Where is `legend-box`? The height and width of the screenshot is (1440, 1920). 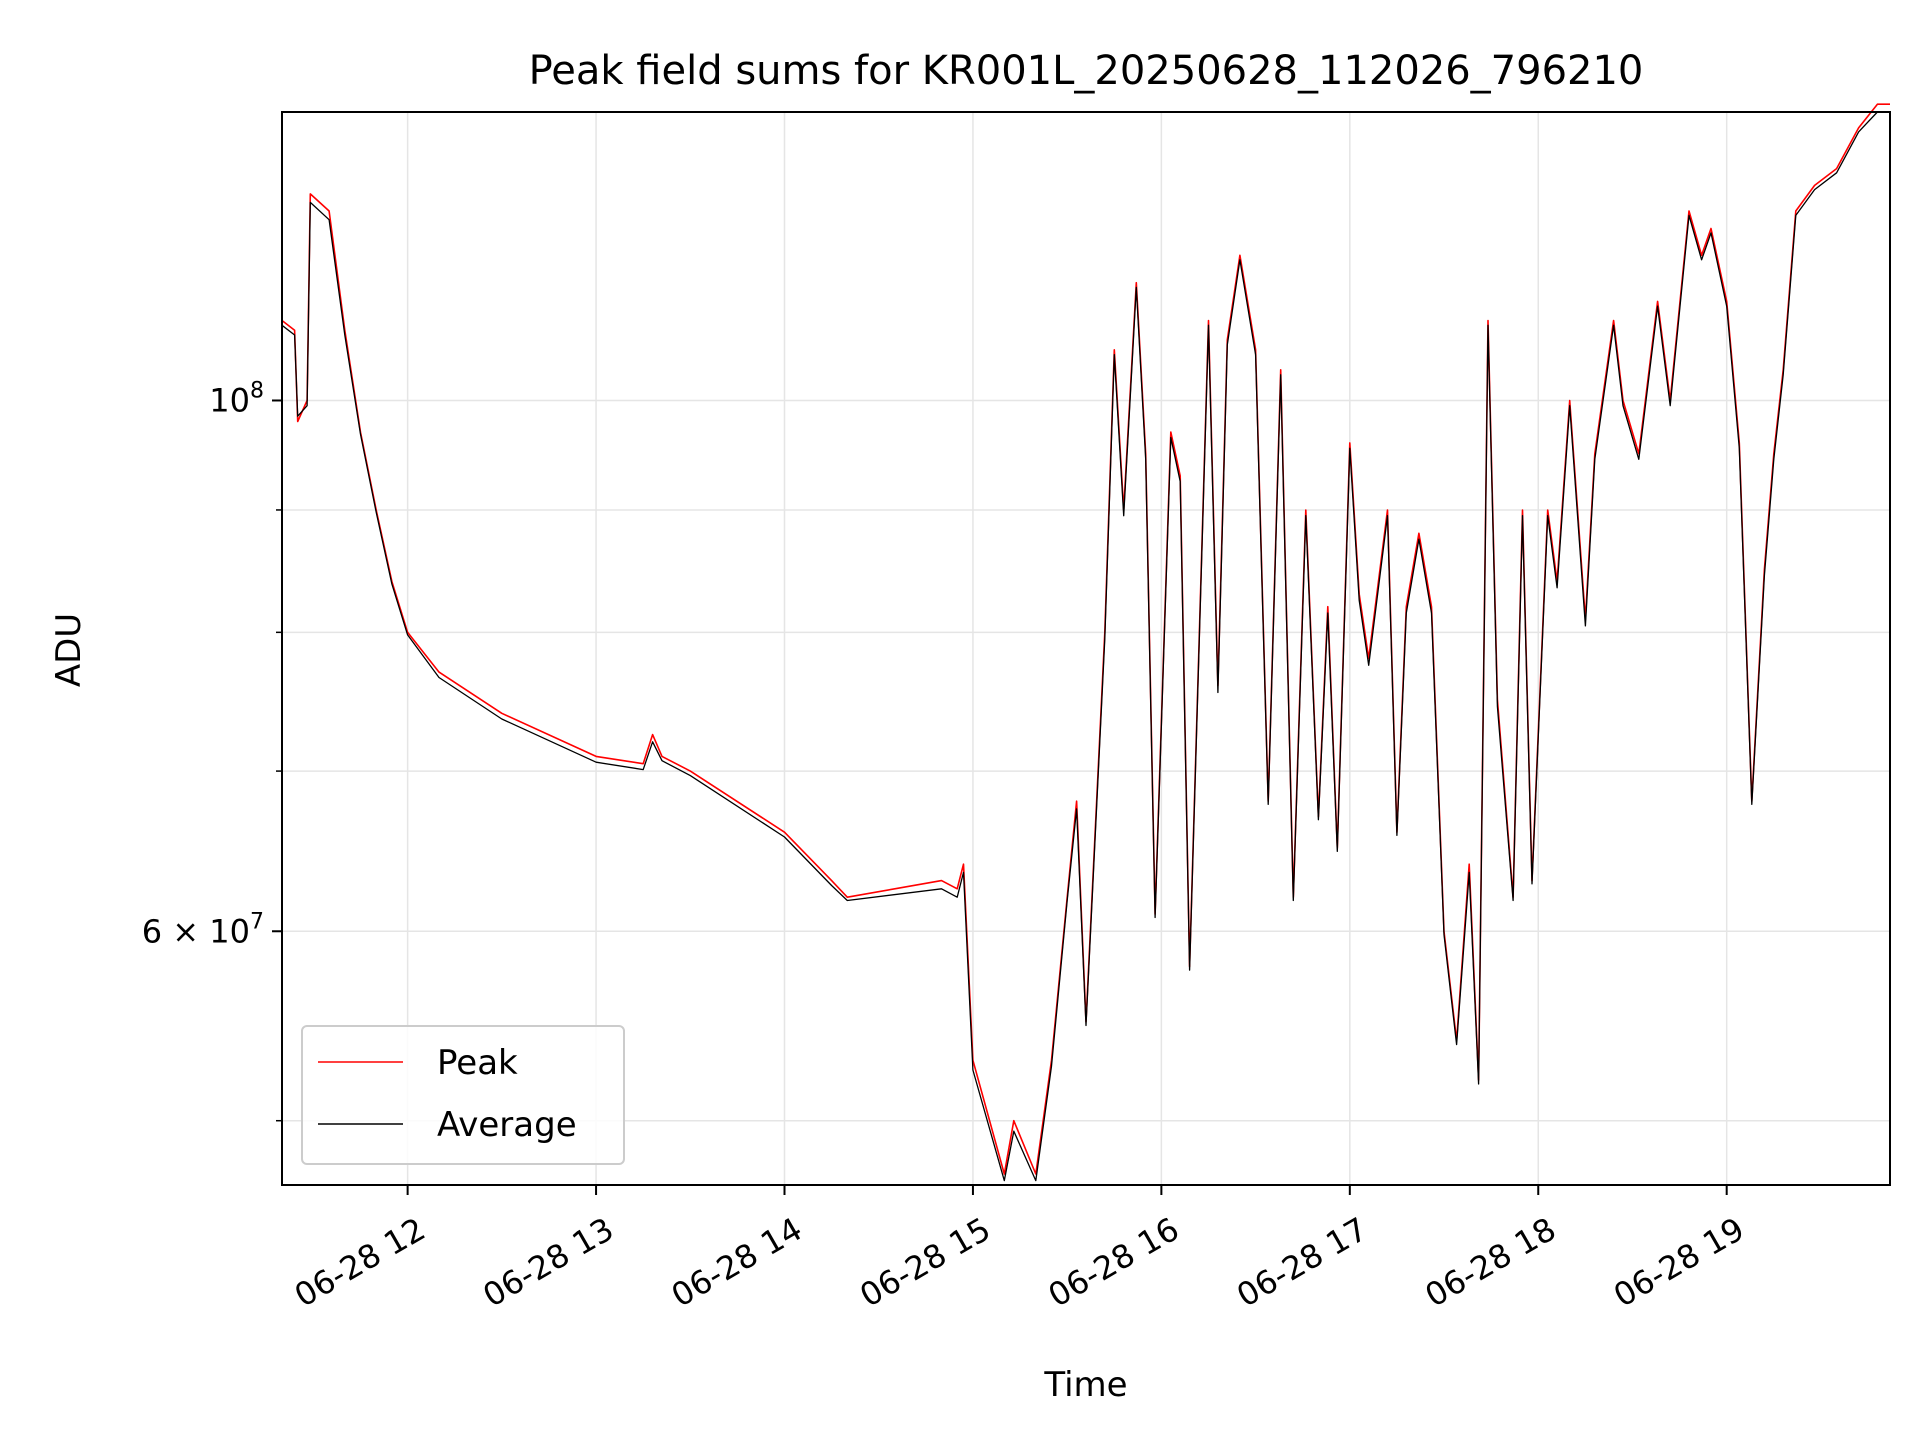
legend-box is located at coordinates (463, 1095).